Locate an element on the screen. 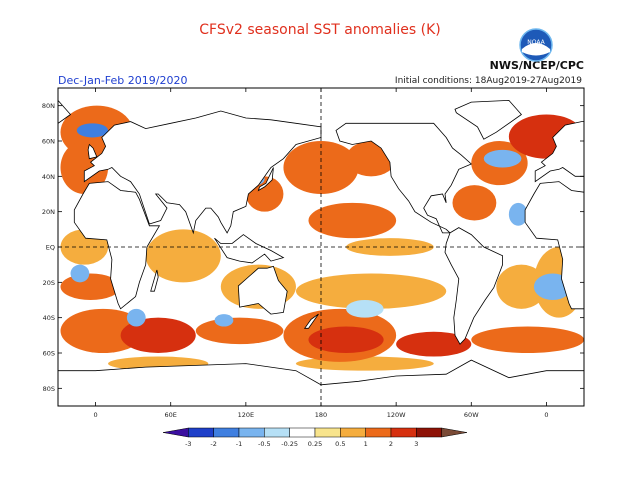 The width and height of the screenshot is (640, 495). land-europe-wrap is located at coordinates (559, 152).